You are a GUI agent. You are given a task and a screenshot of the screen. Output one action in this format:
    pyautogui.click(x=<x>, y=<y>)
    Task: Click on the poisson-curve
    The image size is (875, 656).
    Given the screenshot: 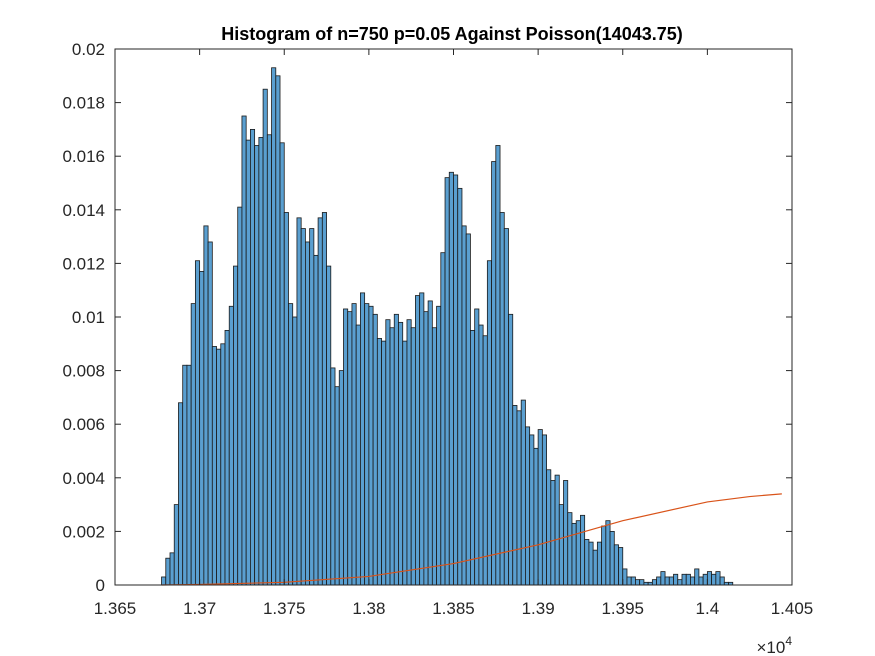 What is the action you would take?
    pyautogui.click(x=471, y=539)
    